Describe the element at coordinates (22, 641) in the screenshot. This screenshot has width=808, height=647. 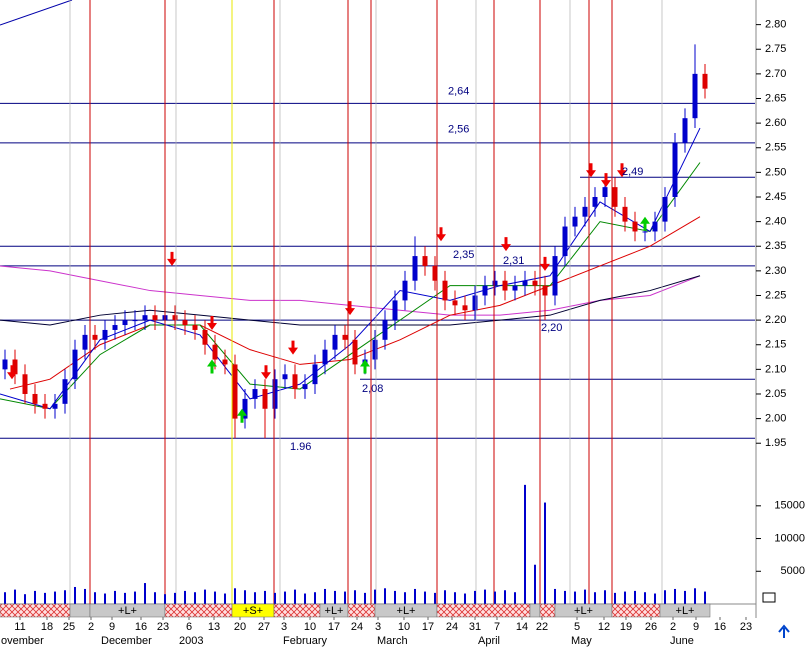
I see `month-label: ovember` at that location.